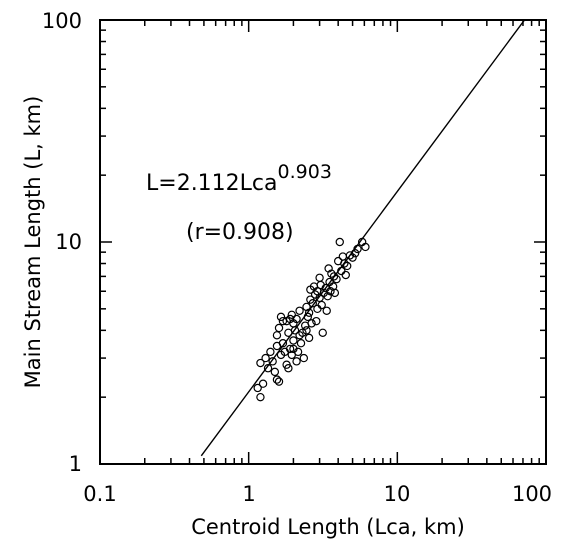 This screenshot has height=547, width=565. Describe the element at coordinates (62, 21) in the screenshot. I see `y-tick-label-100: 100` at that location.